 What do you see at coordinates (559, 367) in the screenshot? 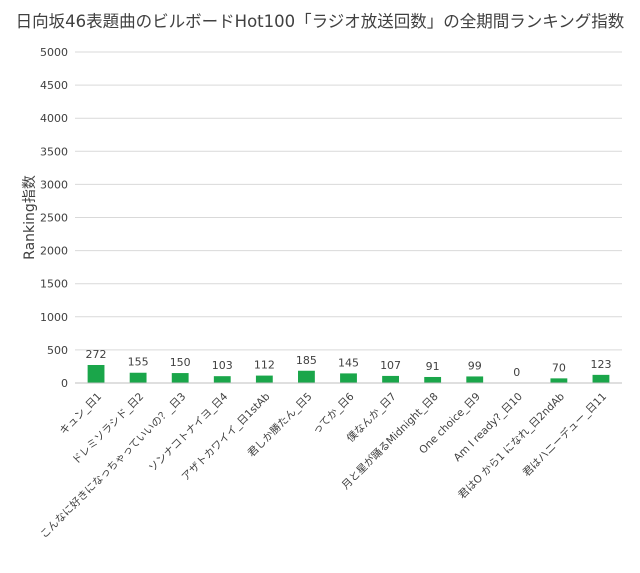
I see `data-label: 70` at bounding box center [559, 367].